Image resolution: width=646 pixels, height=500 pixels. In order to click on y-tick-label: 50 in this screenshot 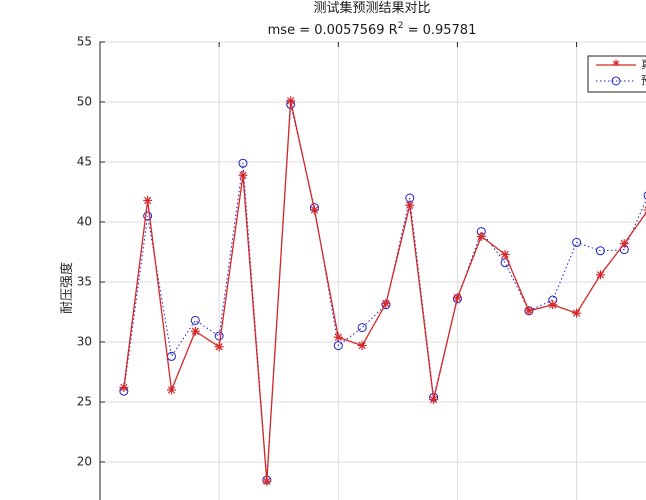, I will do `click(84, 102)`.